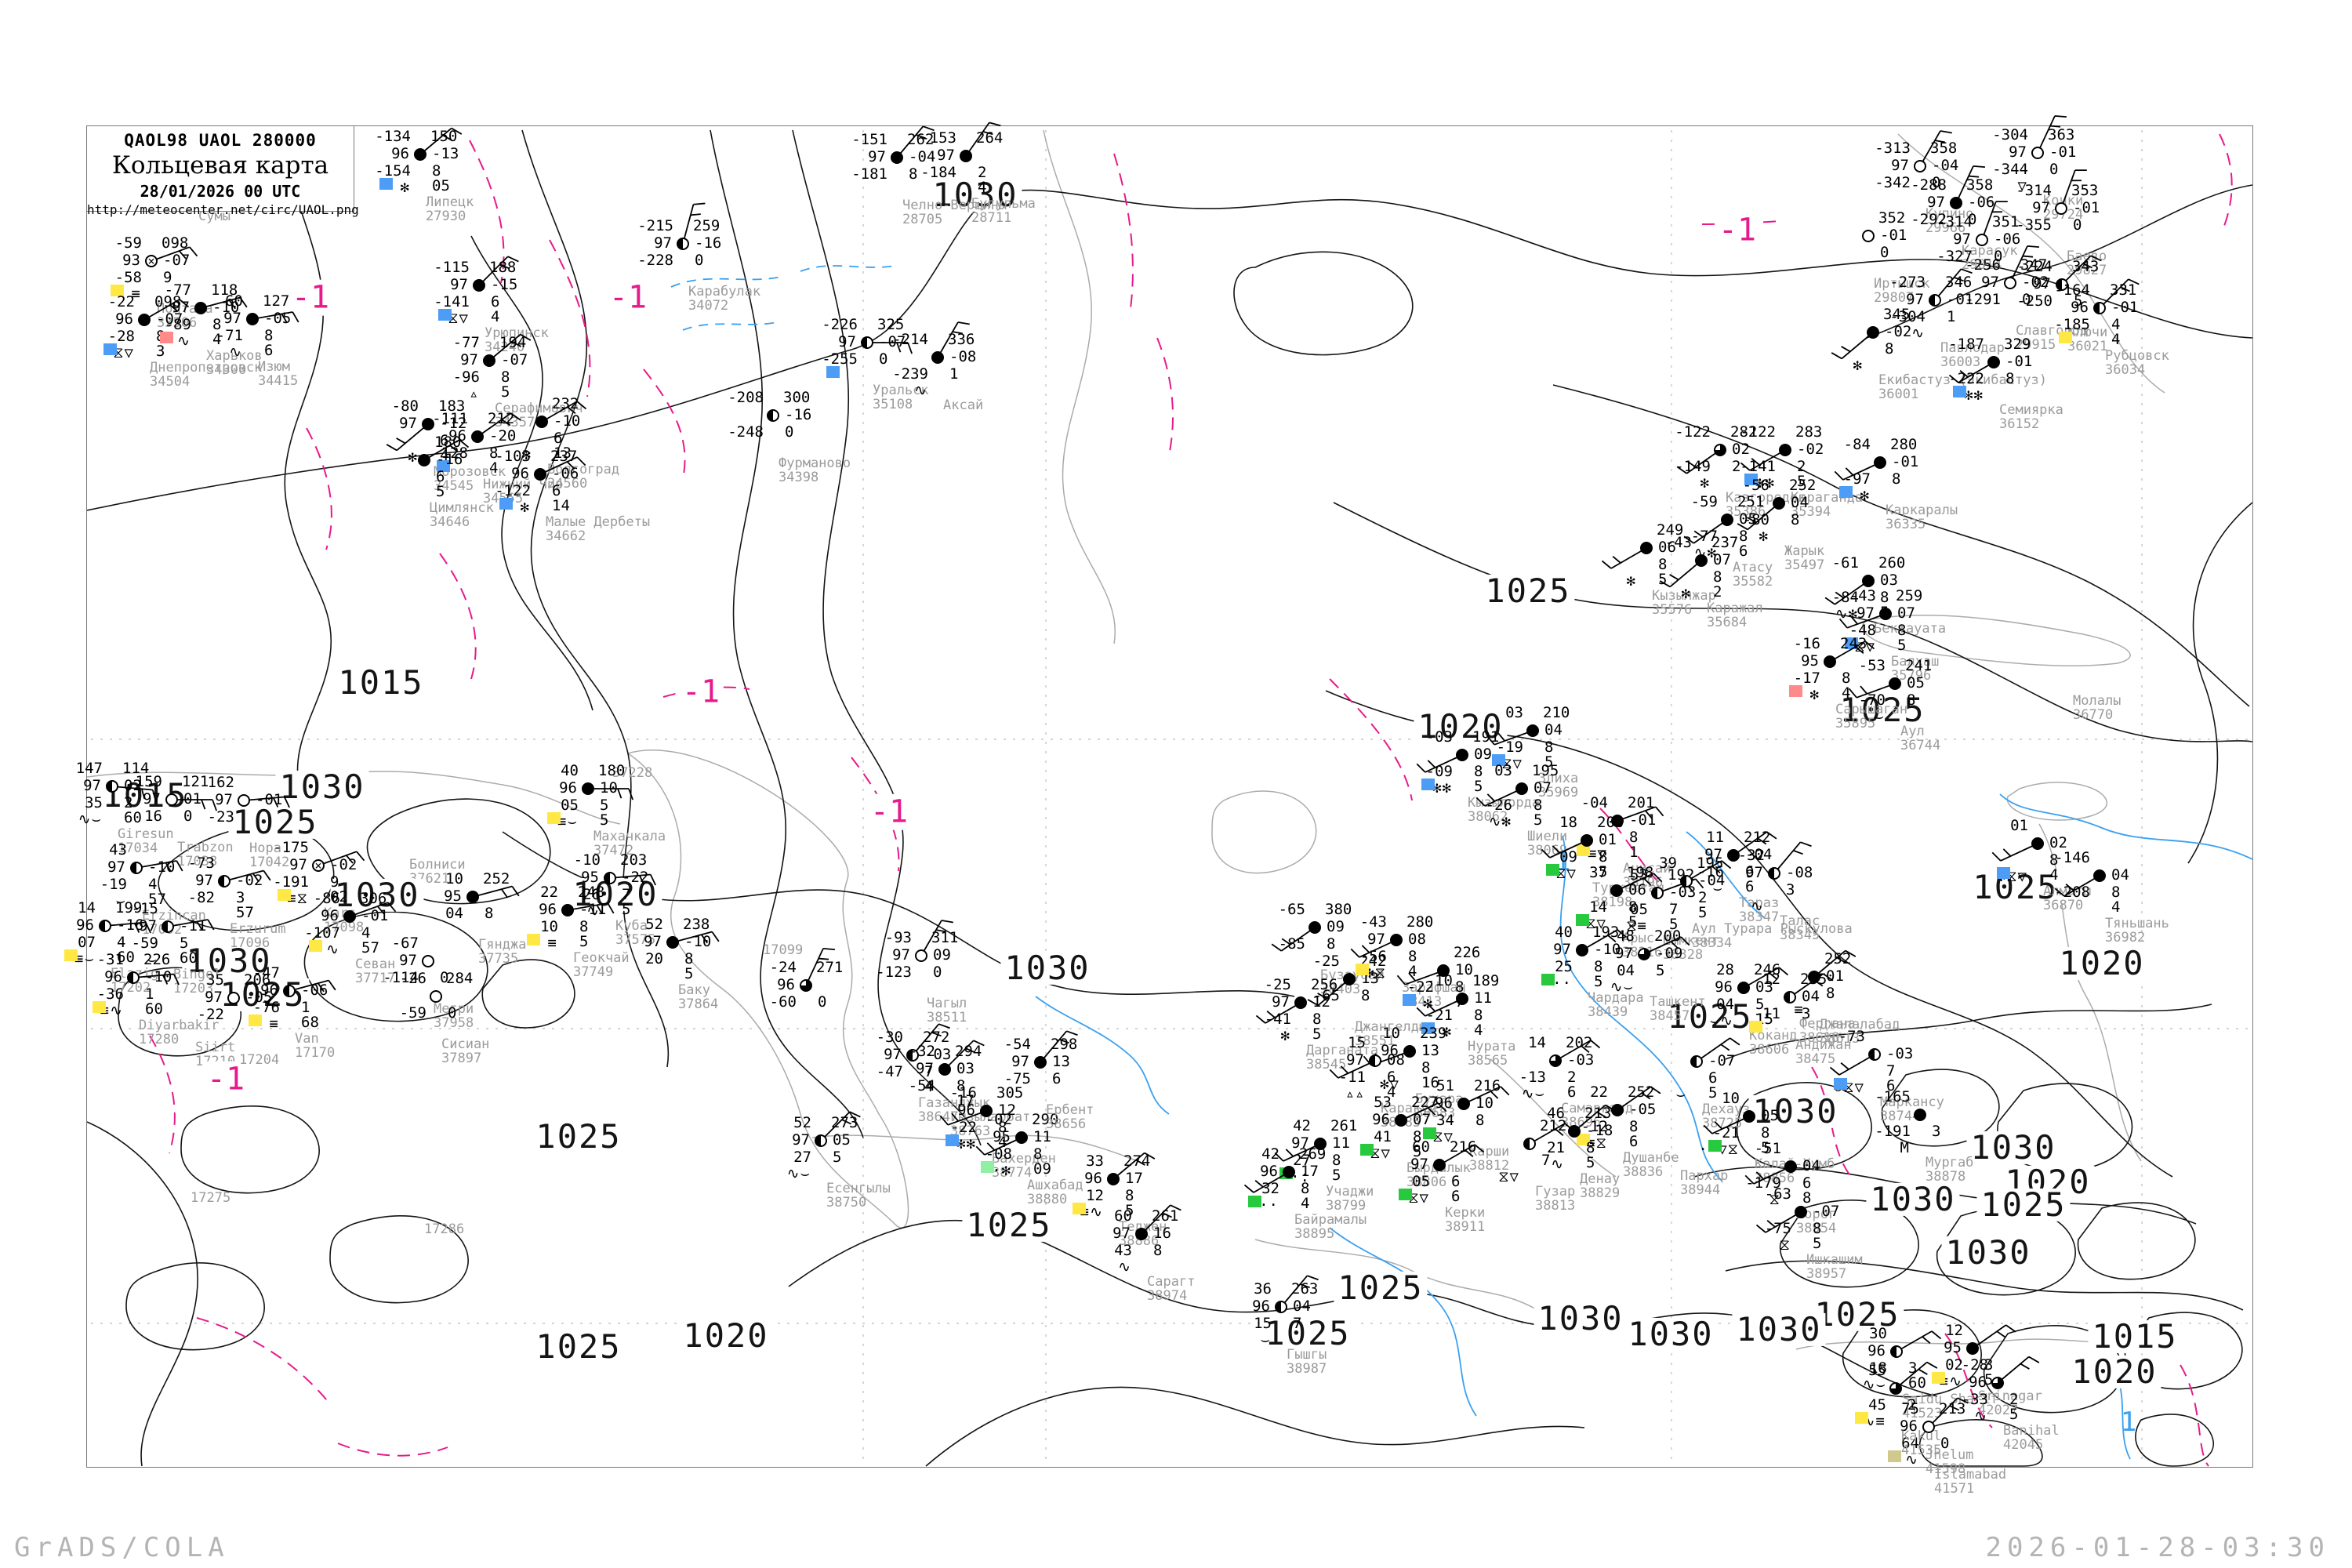  Describe the element at coordinates (413, 457) in the screenshot. I see `weather-symbol-icon: ✻` at that location.